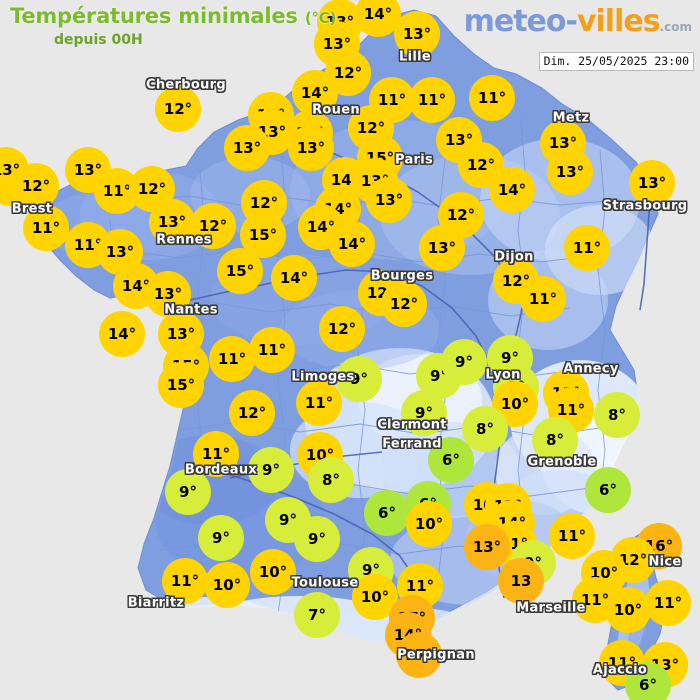  I want to click on city-label: Dijon, so click(514, 257).